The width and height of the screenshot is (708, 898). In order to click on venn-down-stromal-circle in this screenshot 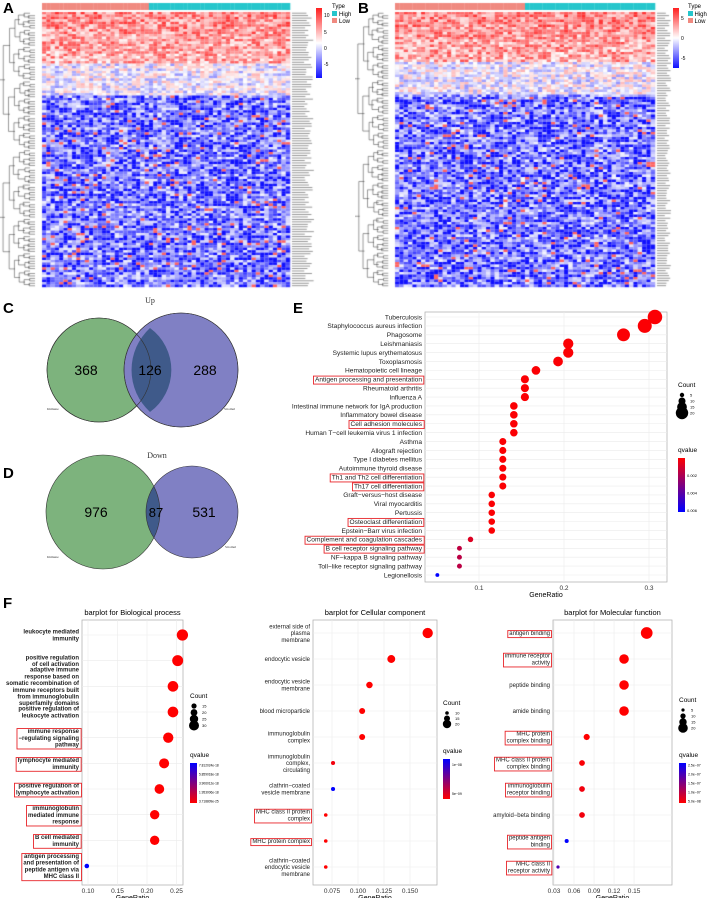, I will do `click(192, 512)`.